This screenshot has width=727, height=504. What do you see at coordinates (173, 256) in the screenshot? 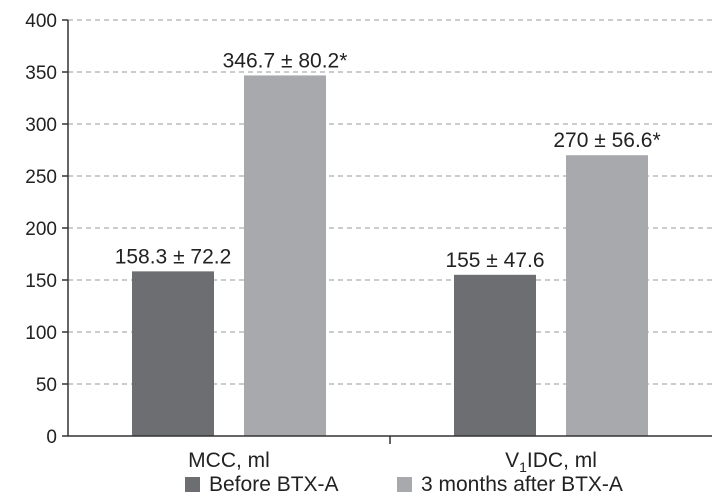
I see `bar-data-label: 158.3 ± 72.2` at bounding box center [173, 256].